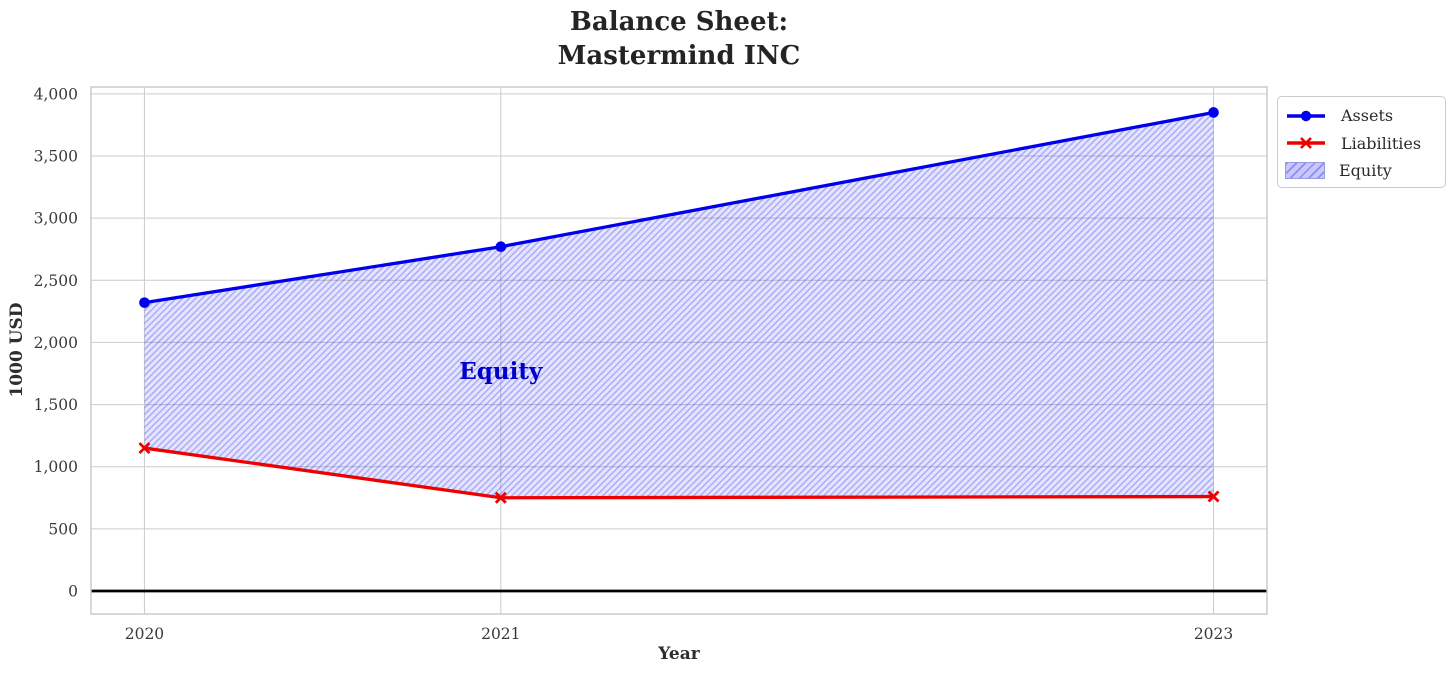 This screenshot has height=676, width=1454. Describe the element at coordinates (144, 634) in the screenshot. I see `x-tick-label: 2020` at that location.